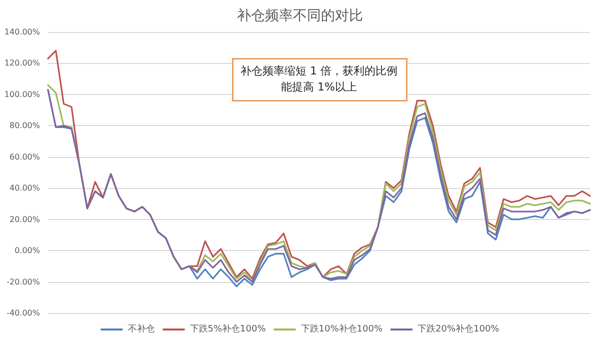 The height and width of the screenshot is (341, 600). What do you see at coordinates (24, 188) in the screenshot?
I see `y-tick-label: 40.00%` at bounding box center [24, 188].